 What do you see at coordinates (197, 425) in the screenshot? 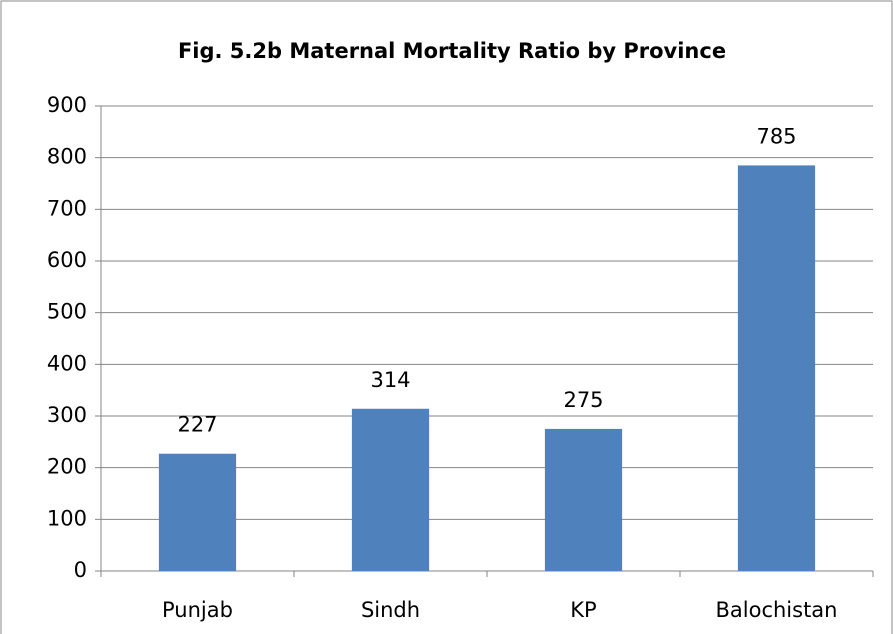
I see `data-label: 227` at bounding box center [197, 425].